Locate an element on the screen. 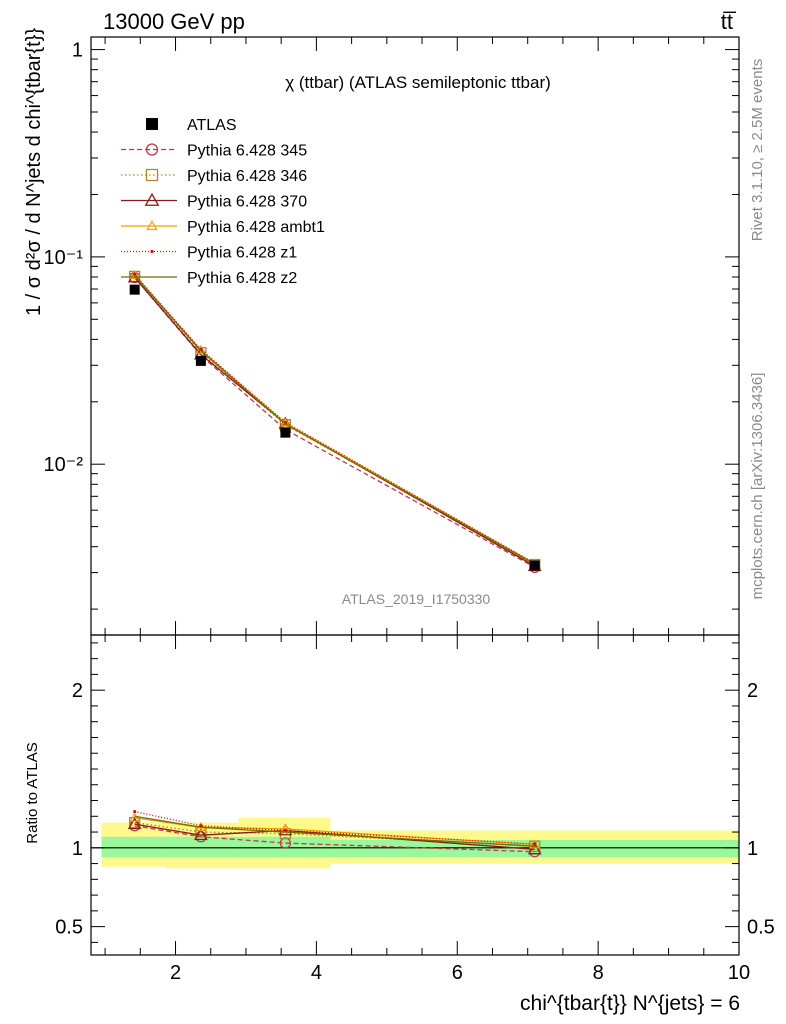  legend-entry: Pythia 6.428 ambt1 is located at coordinates (223, 227).